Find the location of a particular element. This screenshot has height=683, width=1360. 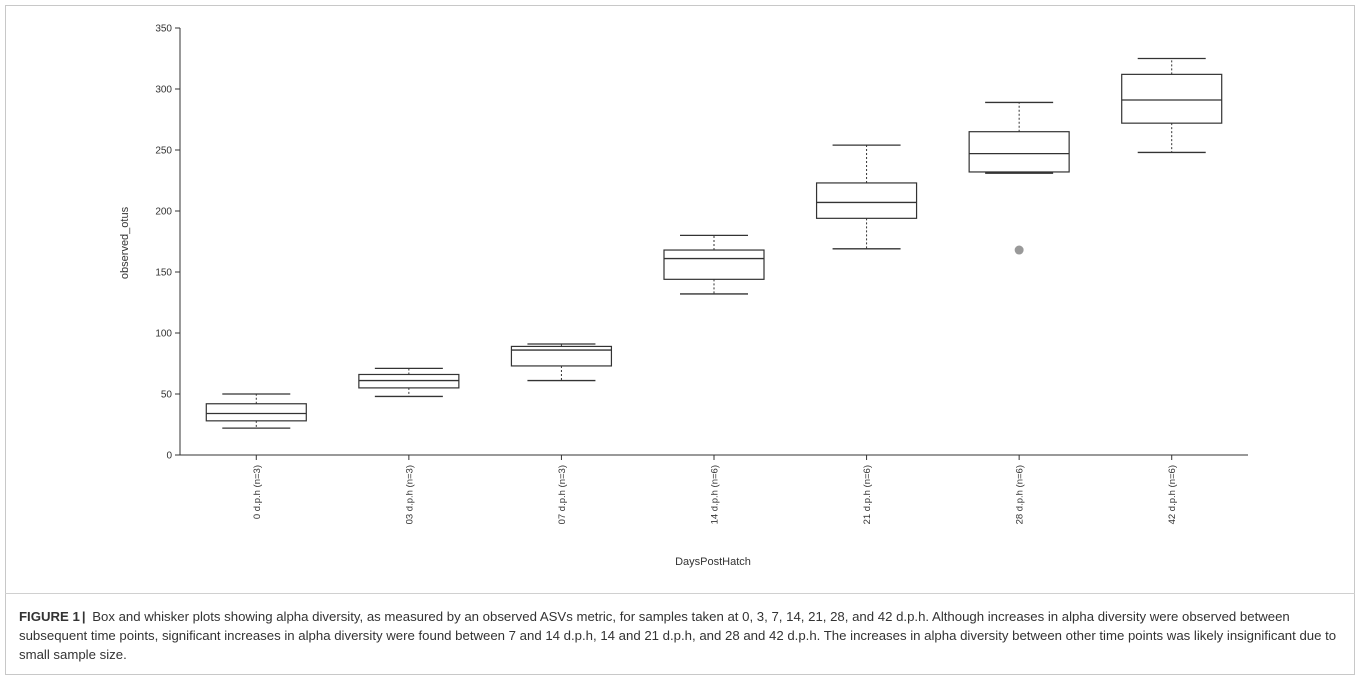

y-tick-label: 0 is located at coordinates (169, 456).